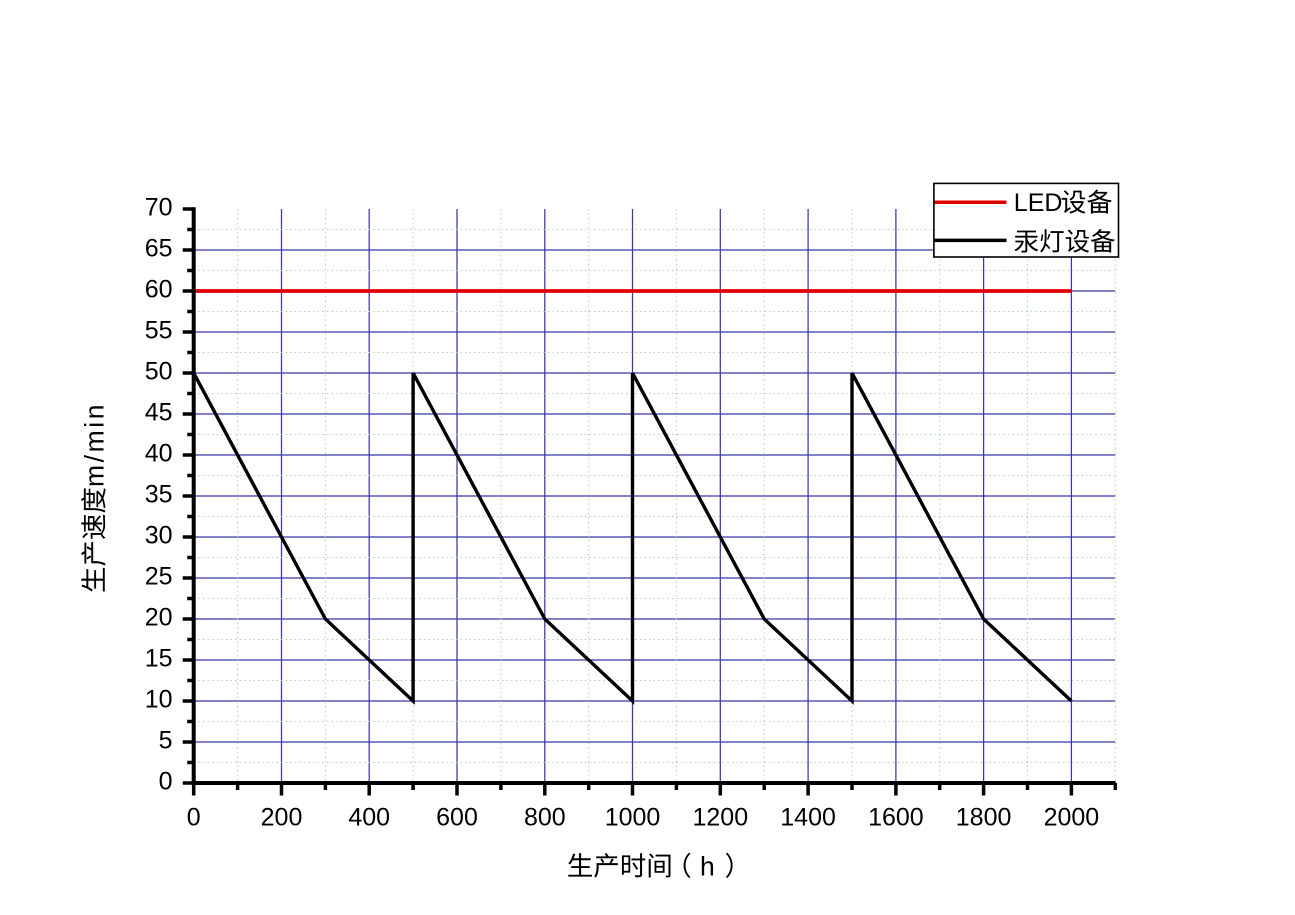 The width and height of the screenshot is (1295, 915). Describe the element at coordinates (159, 249) in the screenshot. I see `svg-text: 65` at that location.